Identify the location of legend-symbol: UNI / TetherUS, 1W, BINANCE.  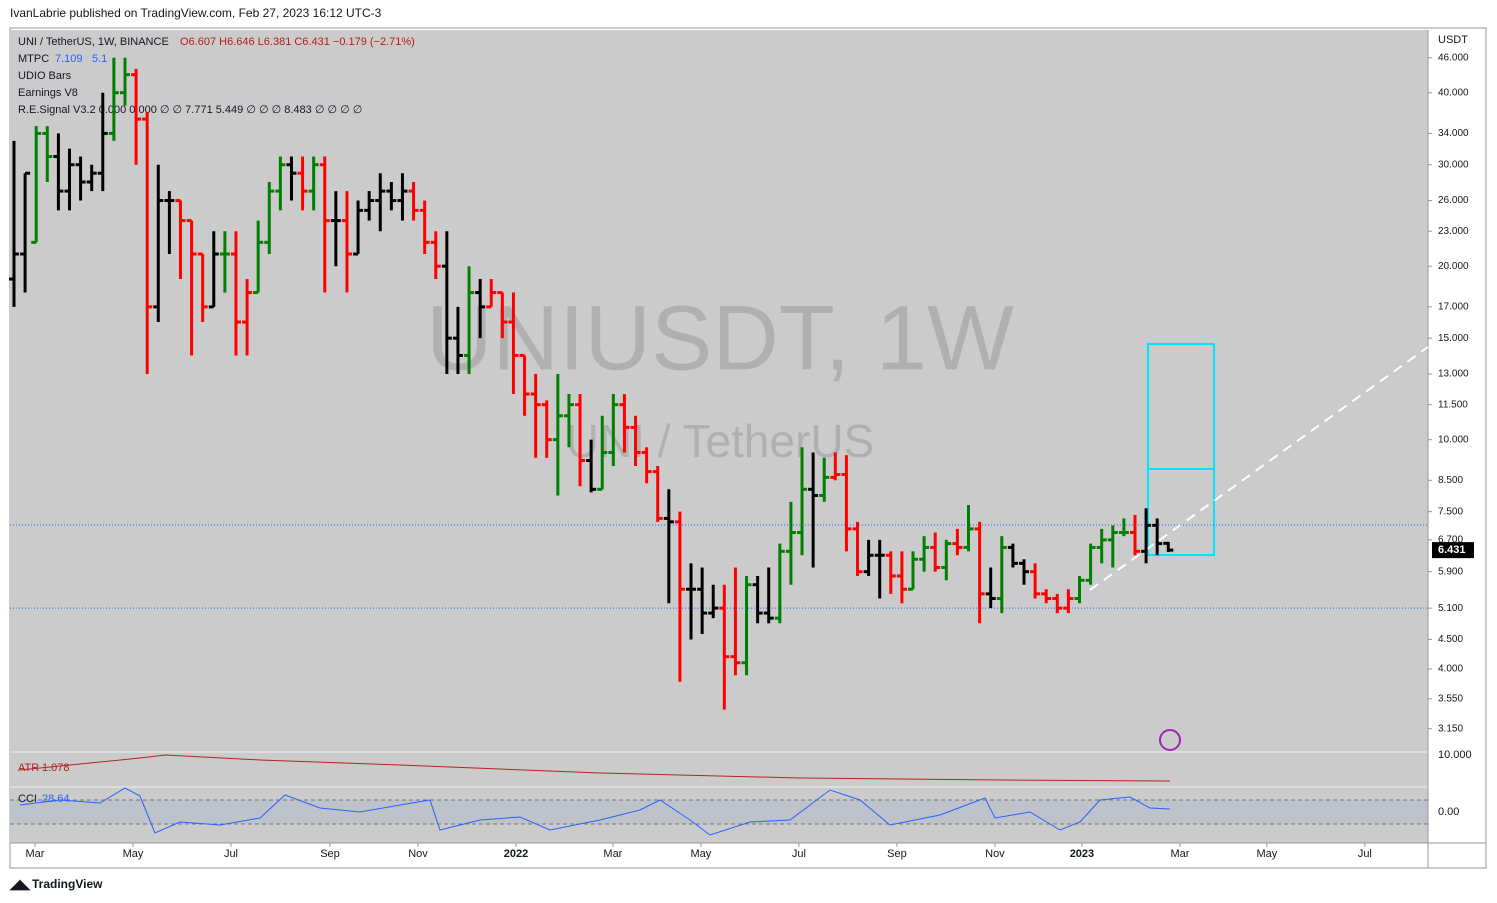
(93, 42).